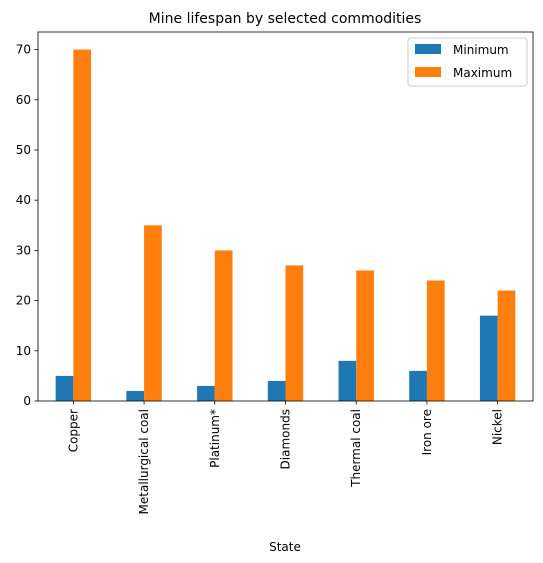 The width and height of the screenshot is (543, 563). Describe the element at coordinates (285, 547) in the screenshot. I see `x-axis-label: State` at that location.